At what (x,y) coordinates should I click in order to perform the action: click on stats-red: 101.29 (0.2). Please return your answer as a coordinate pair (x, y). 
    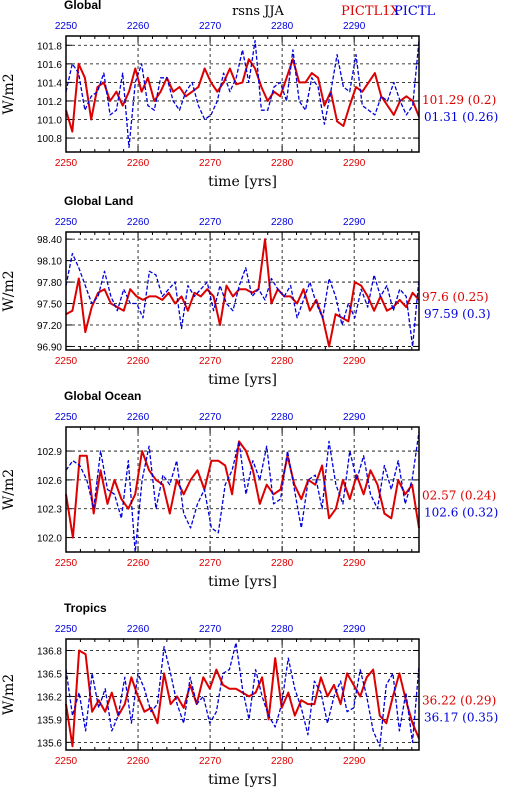
    Looking at the image, I should click on (459, 100).